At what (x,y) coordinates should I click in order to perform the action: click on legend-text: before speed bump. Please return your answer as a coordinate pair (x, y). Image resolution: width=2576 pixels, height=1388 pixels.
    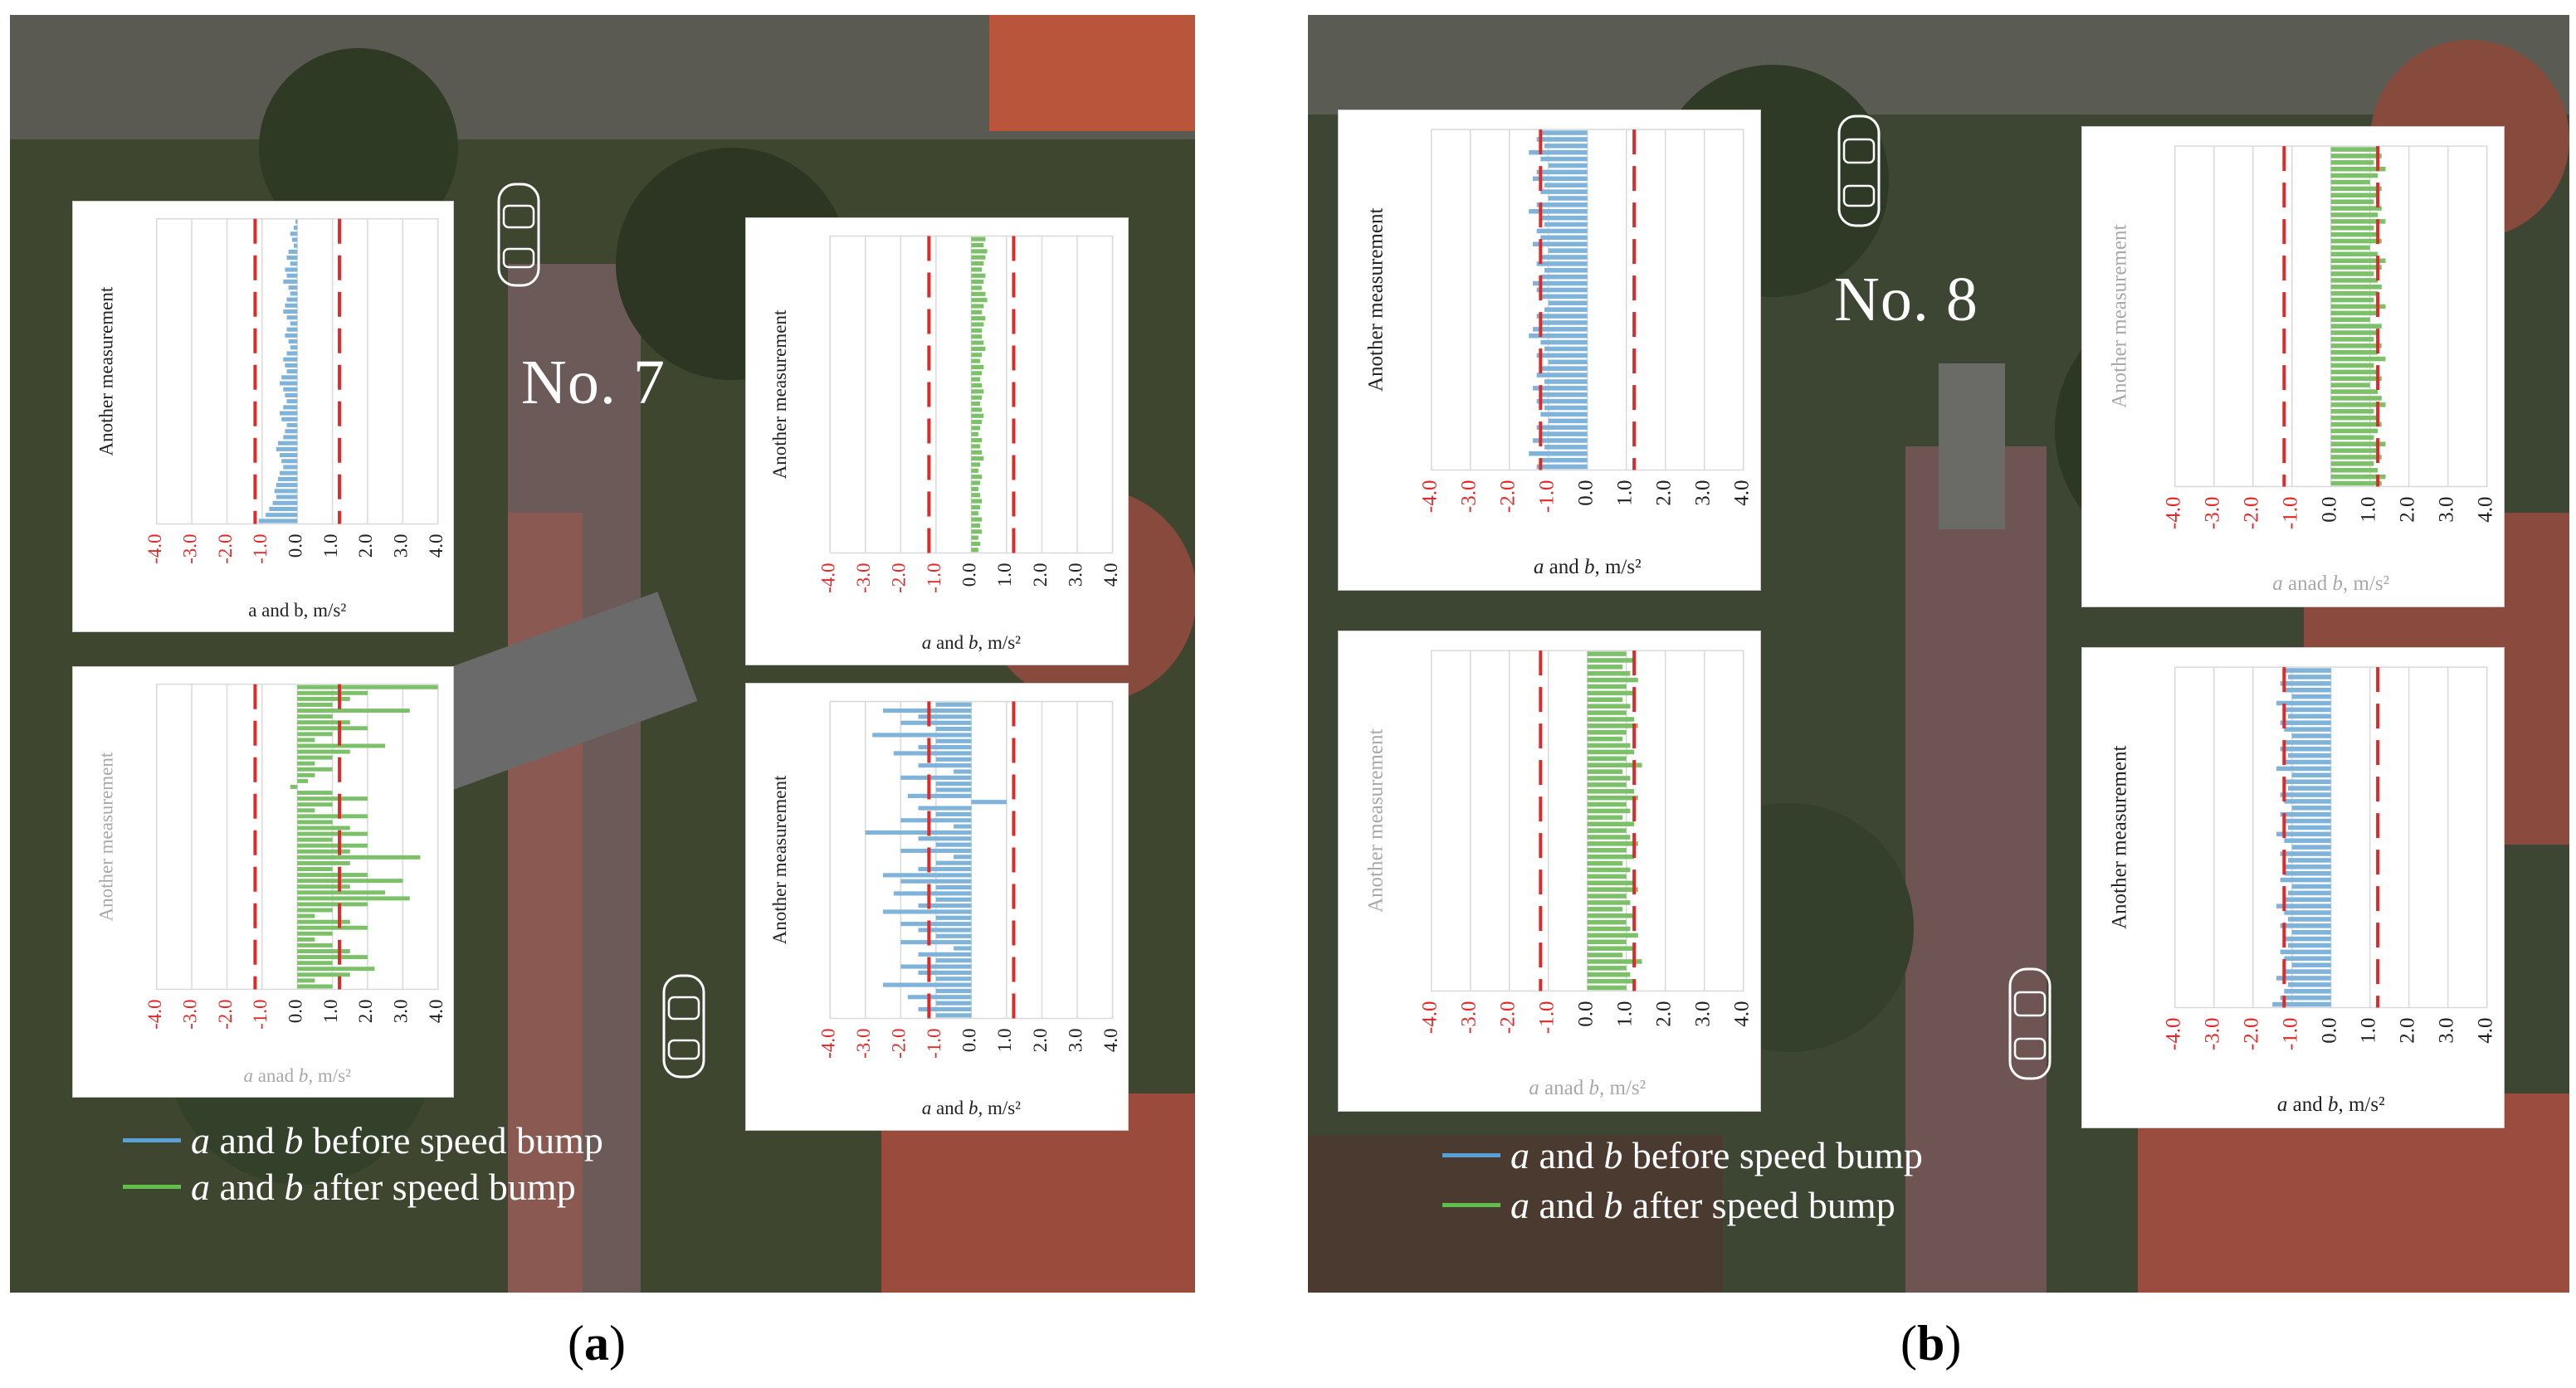
    Looking at the image, I should click on (453, 1140).